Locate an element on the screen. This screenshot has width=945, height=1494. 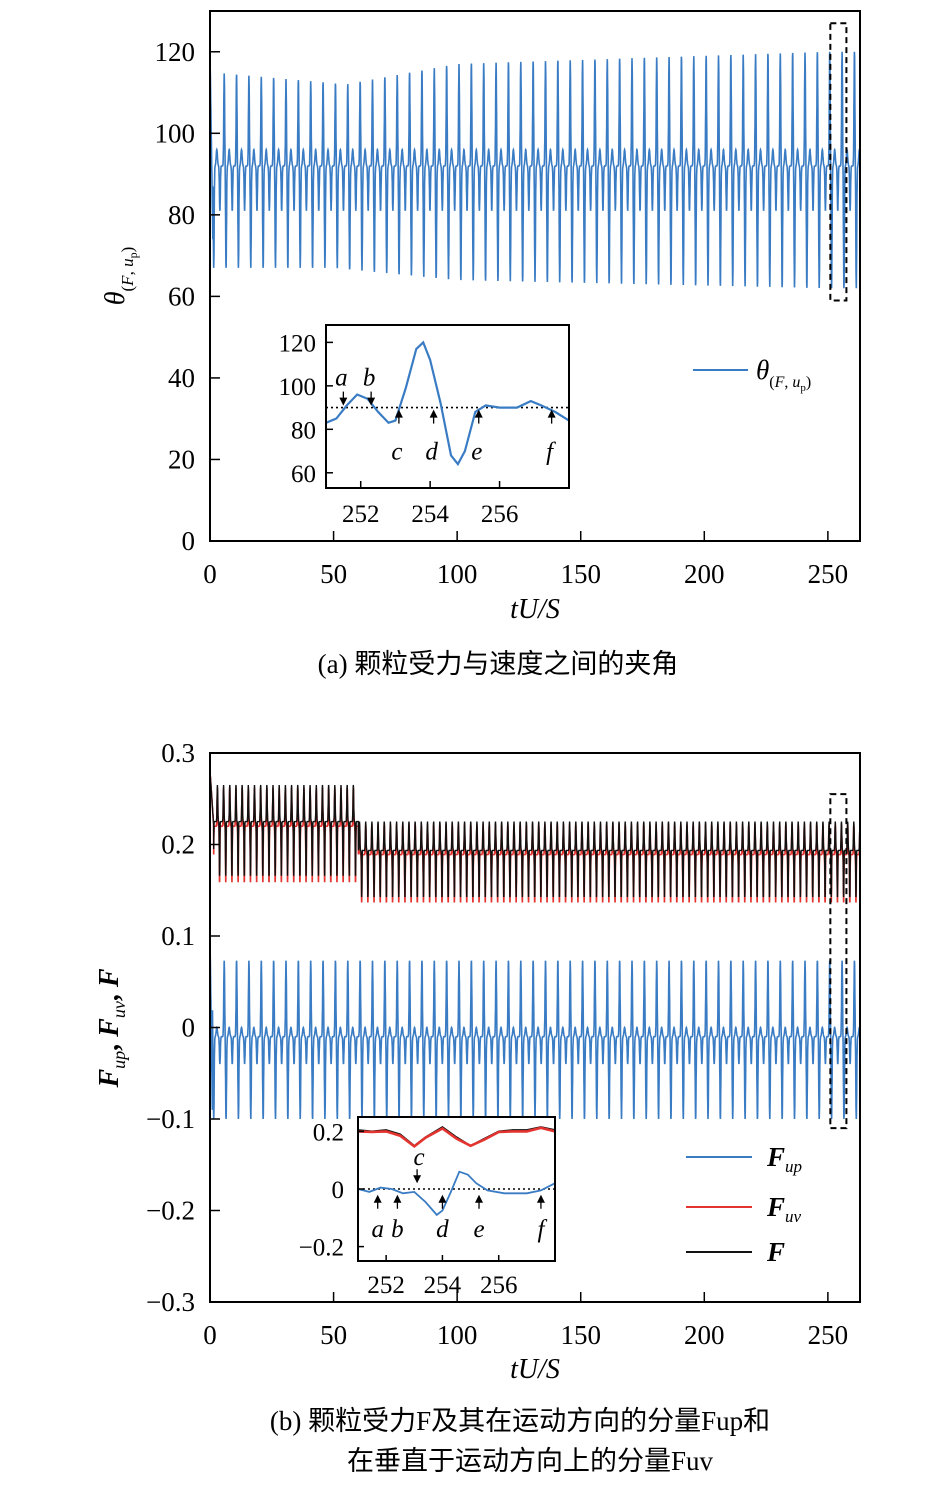
panel-a-inset-x-tick-label-2: 256 is located at coordinates (500, 514).